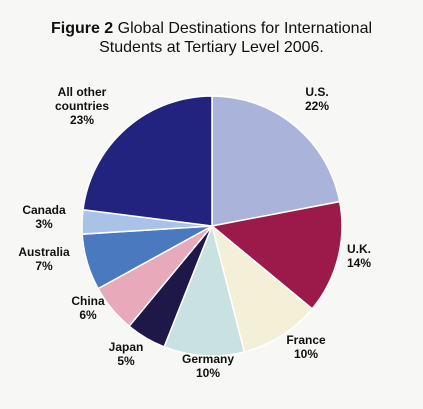  What do you see at coordinates (44, 259) in the screenshot?
I see `slice-label-australia: Australia 7%` at bounding box center [44, 259].